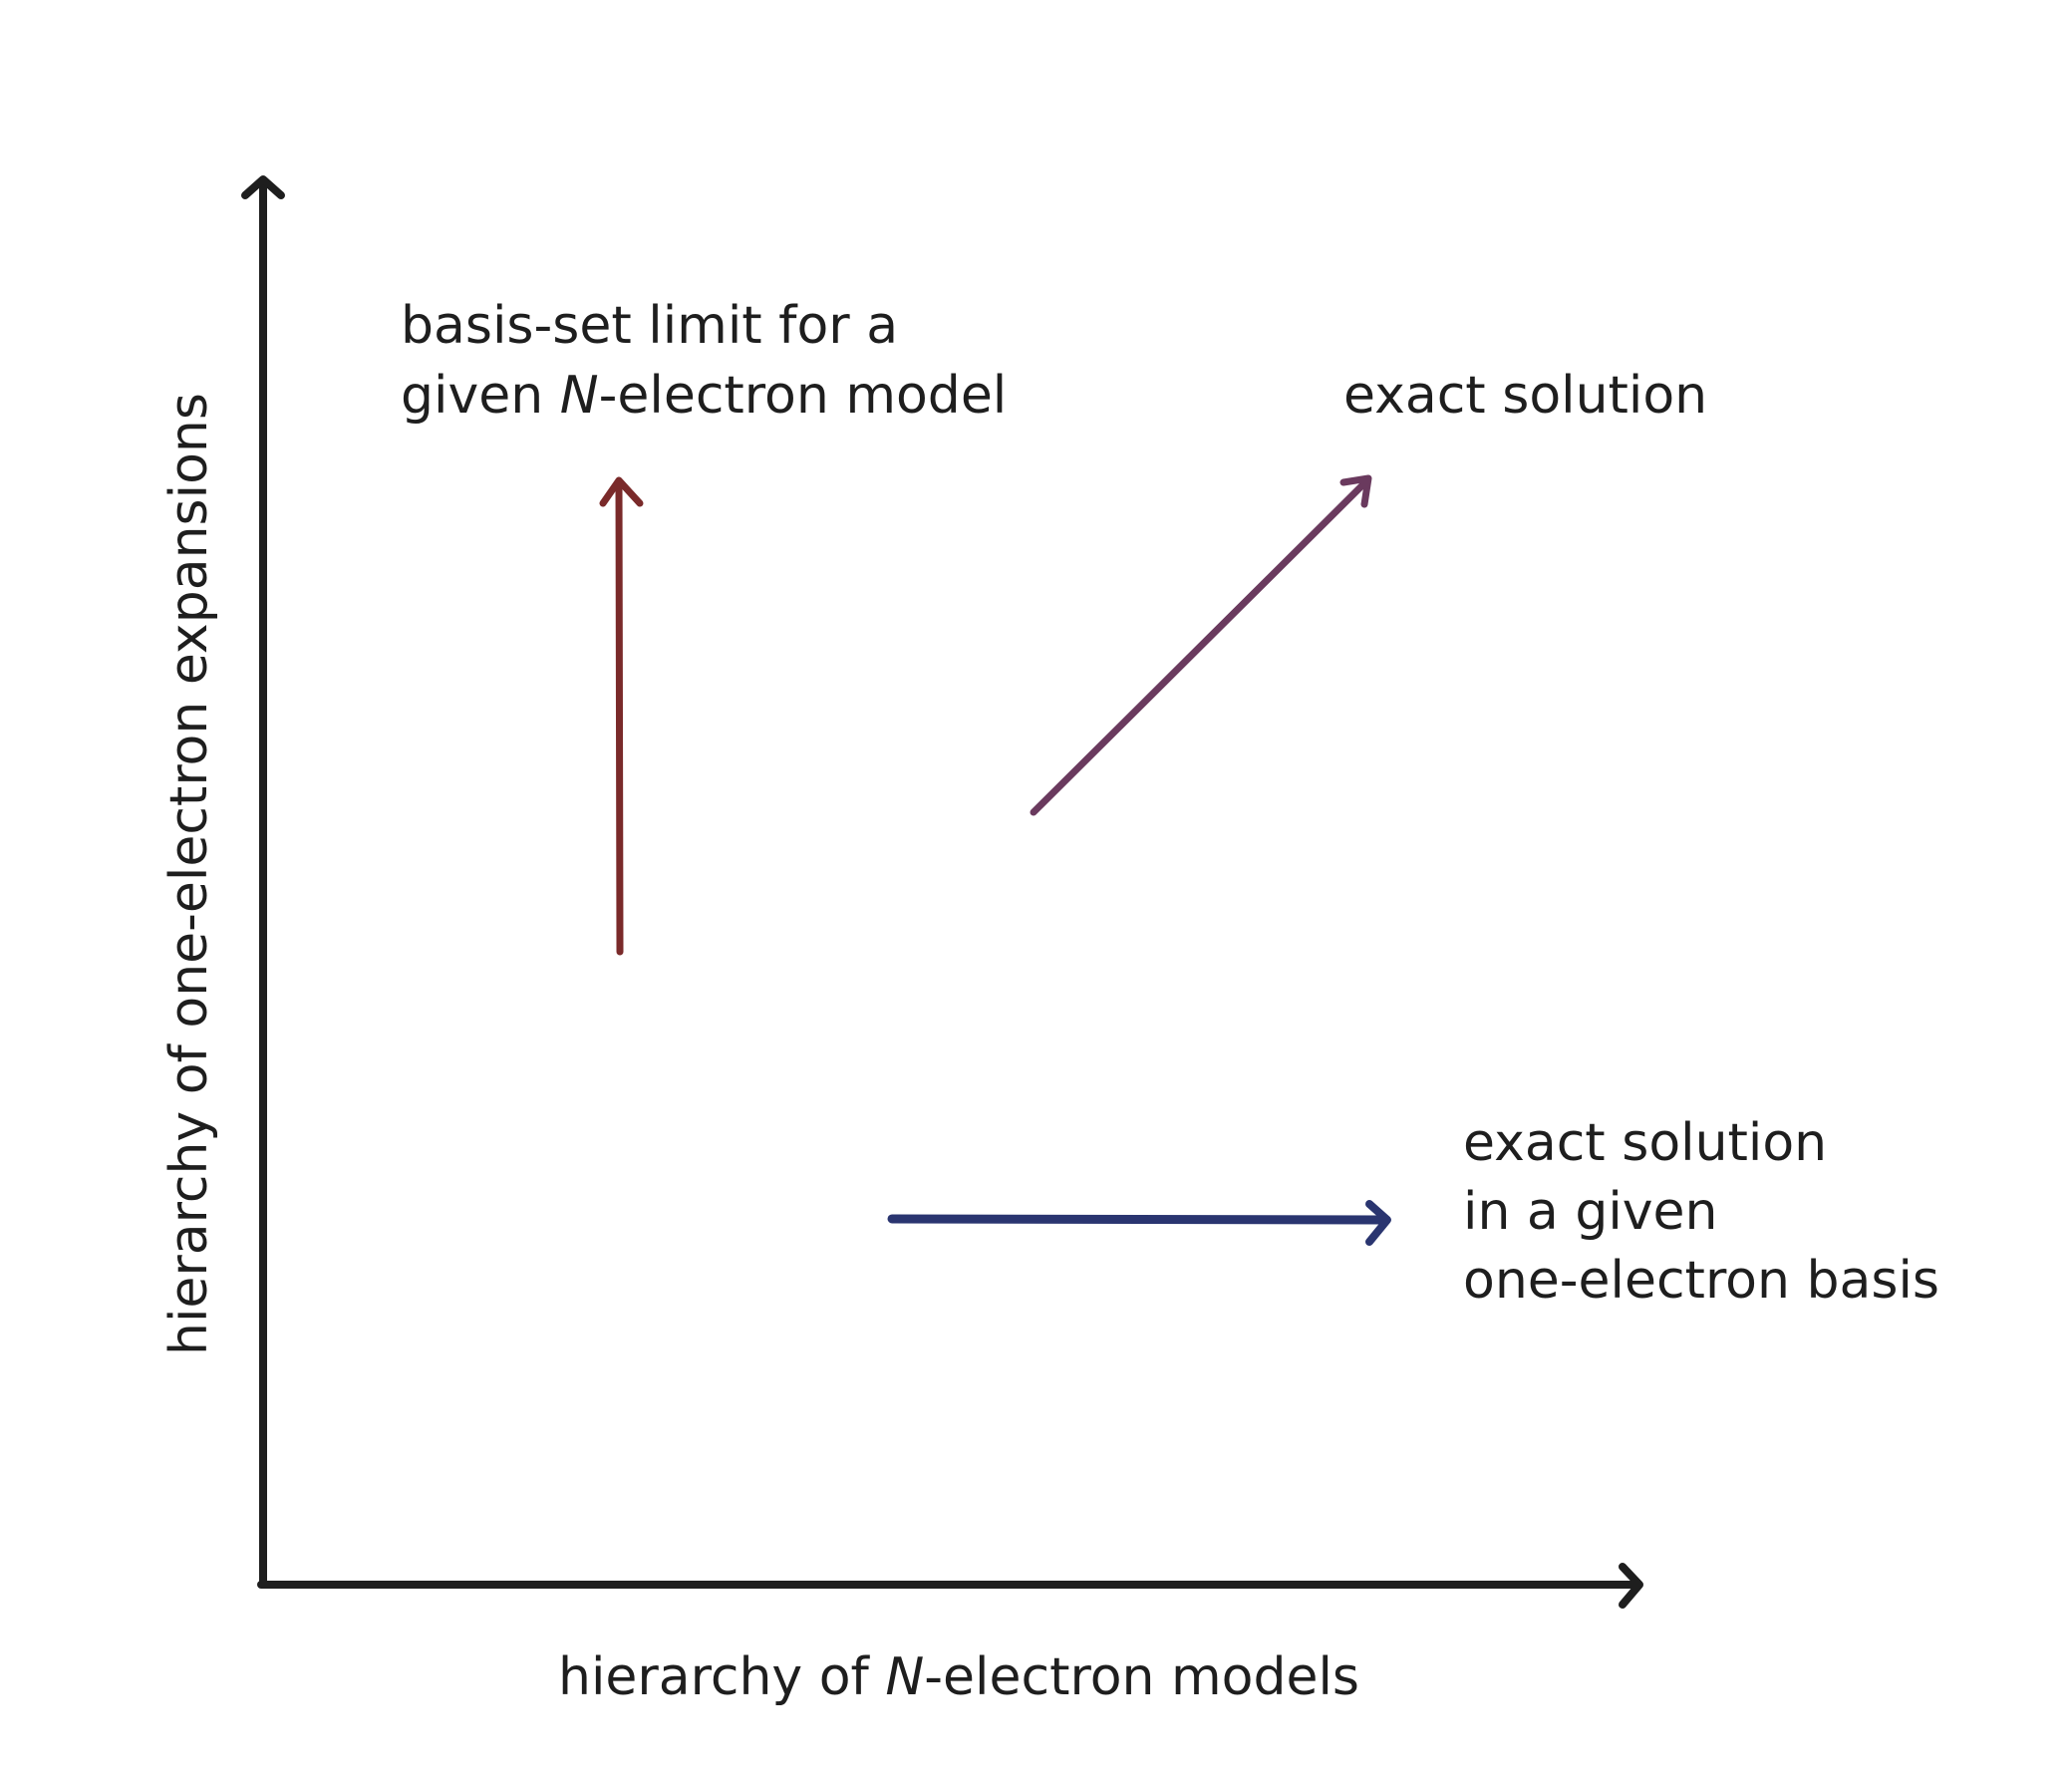 Image resolution: width=2072 pixels, height=1776 pixels. Describe the element at coordinates (1631, 1586) in the screenshot. I see `x-axis-arrowhead` at that location.